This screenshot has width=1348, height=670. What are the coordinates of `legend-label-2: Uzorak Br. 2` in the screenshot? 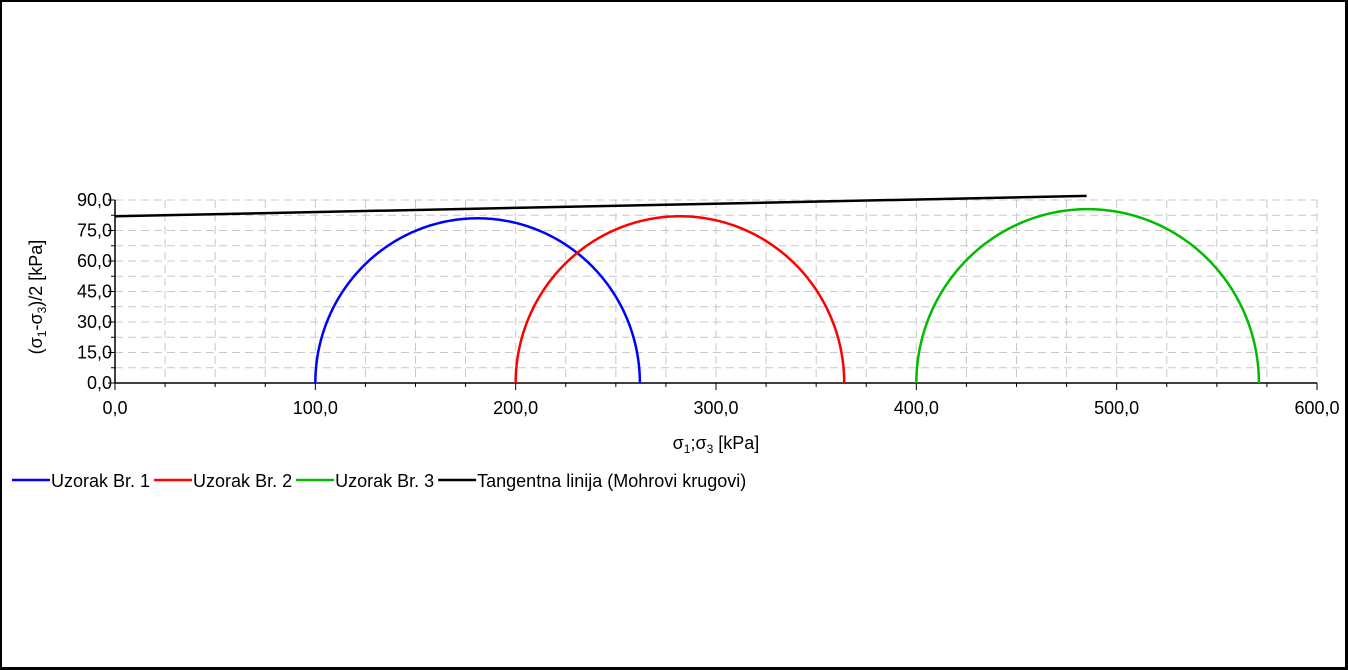 It's located at (242, 481).